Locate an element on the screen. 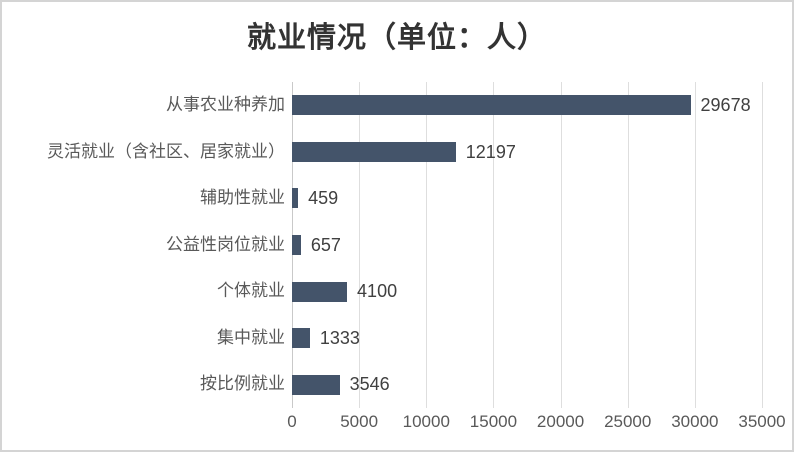 The image size is (794, 452). category-label: 辅助性就业 is located at coordinates (242, 198).